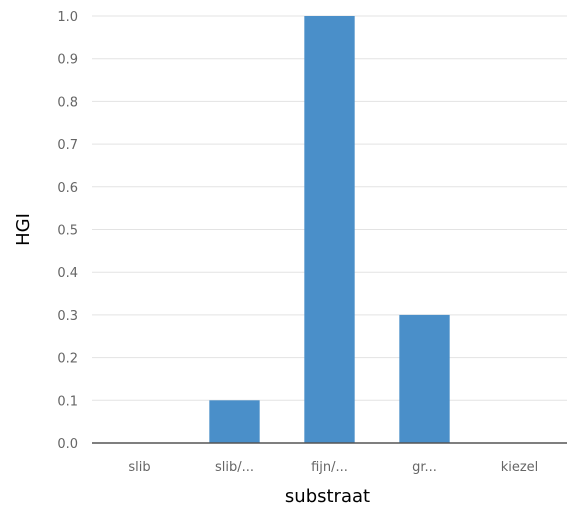 This screenshot has width=567, height=508. Describe the element at coordinates (520, 467) in the screenshot. I see `x-tick-label: kiezel` at that location.